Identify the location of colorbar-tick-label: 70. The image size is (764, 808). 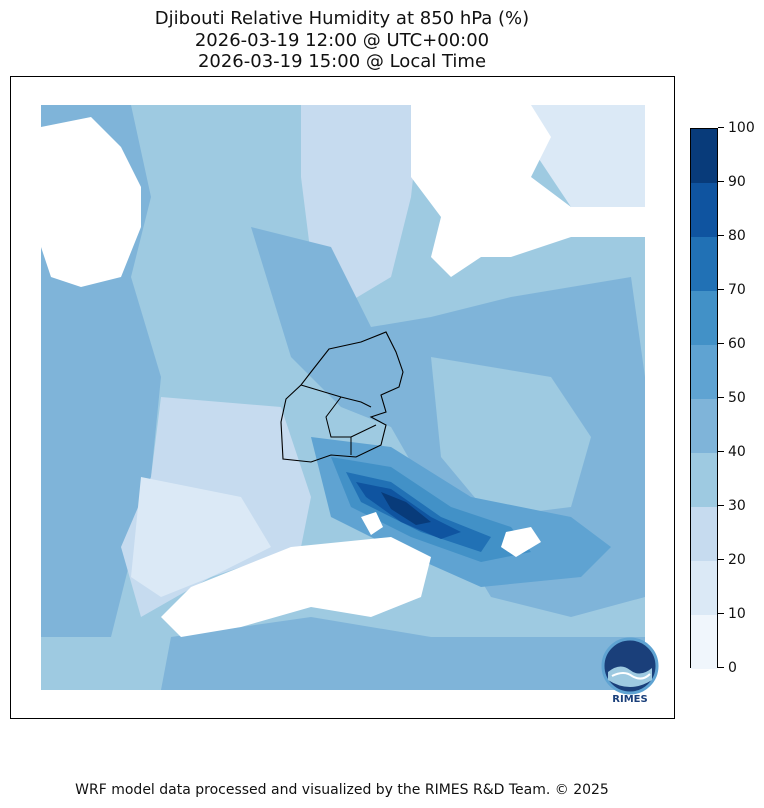
(737, 290).